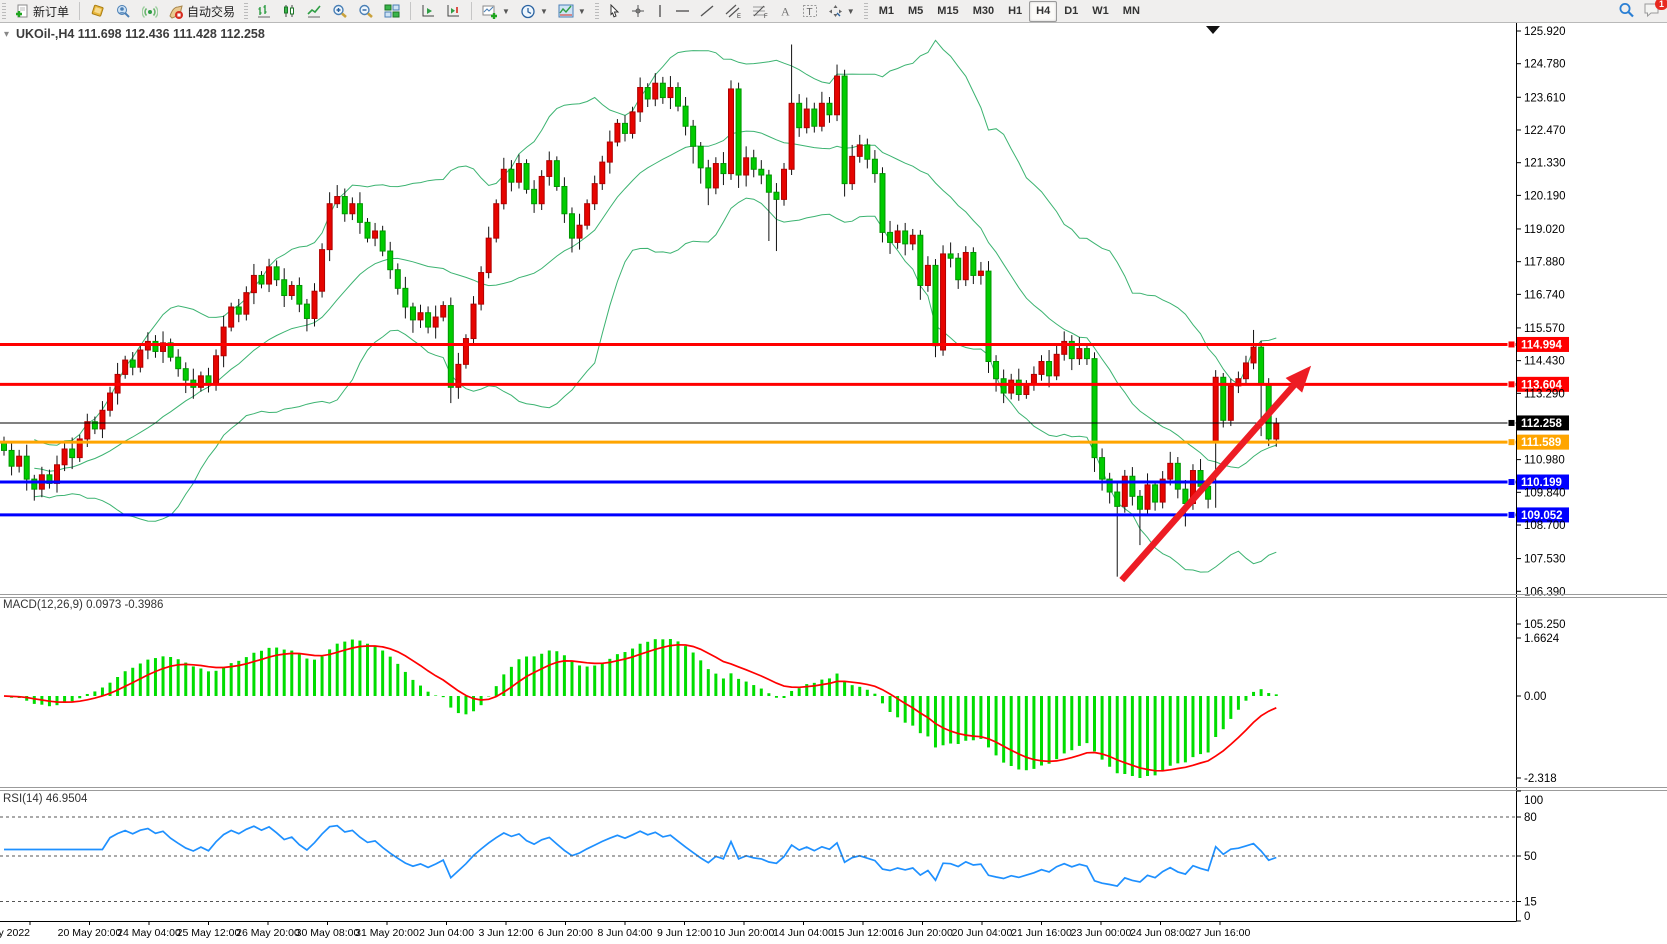  I want to click on hline-button, so click(682, 11).